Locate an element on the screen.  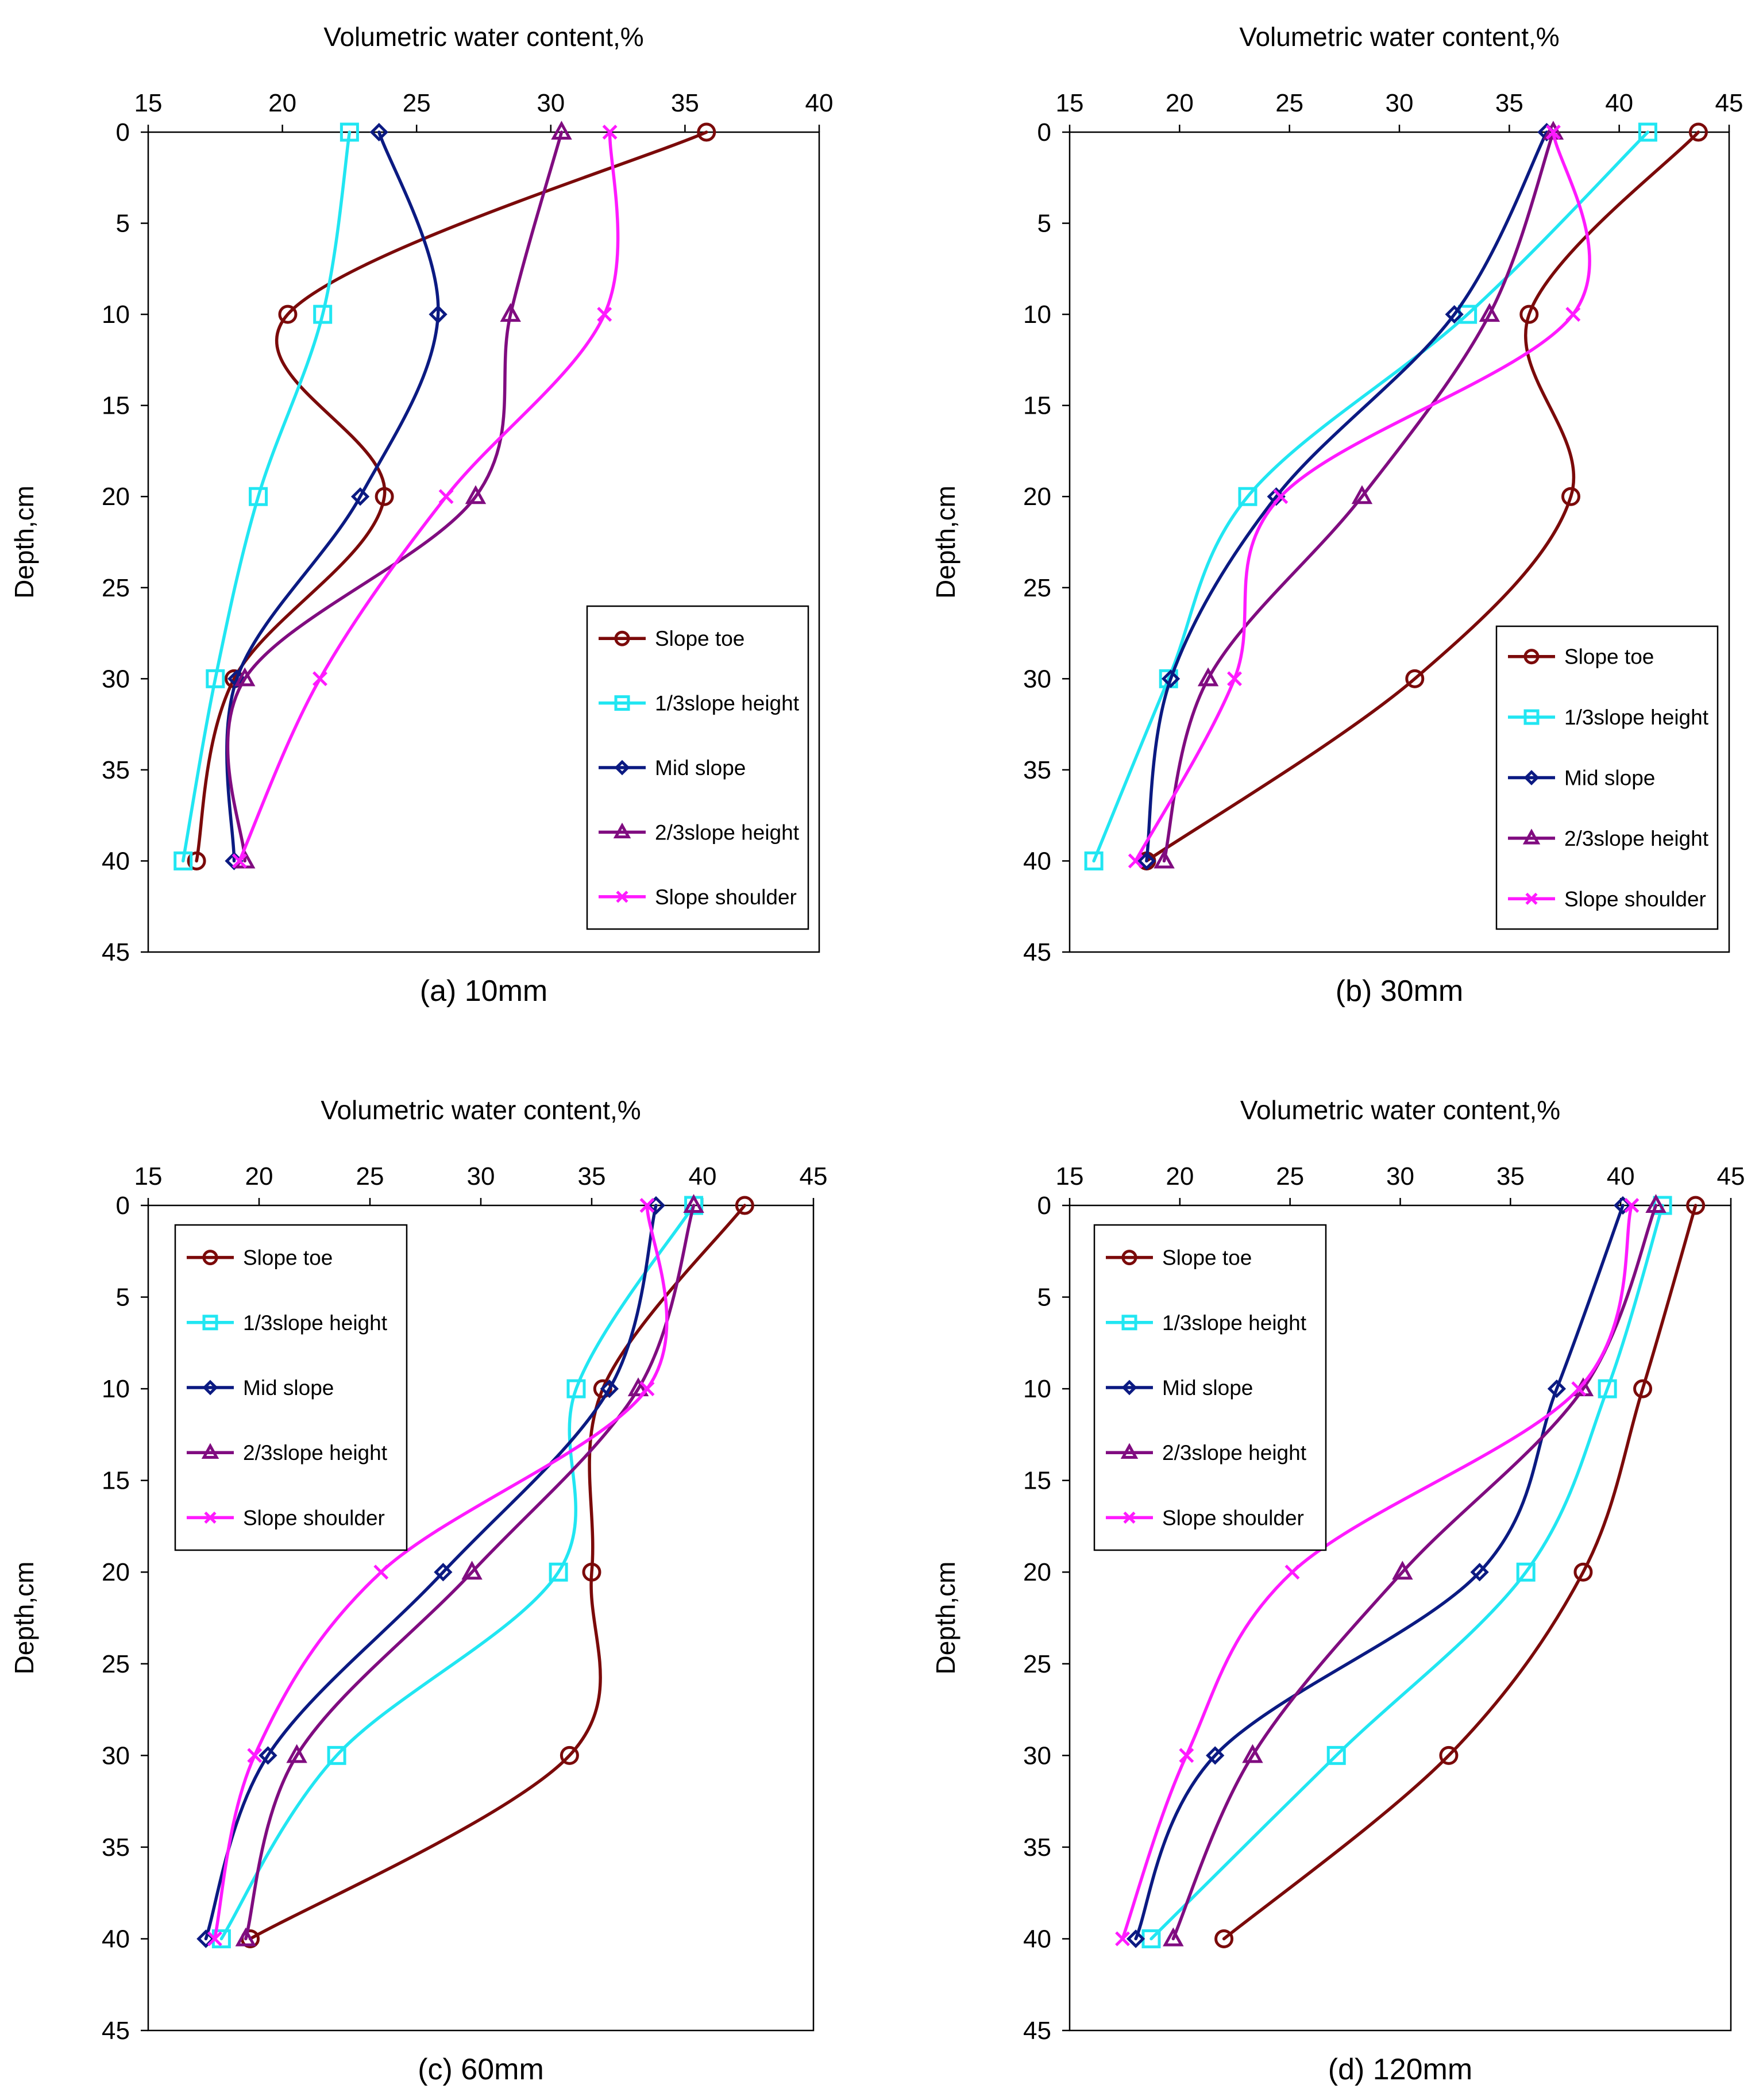
legend-item-2-3slope-height: 2/3slope height is located at coordinates (1608, 839).